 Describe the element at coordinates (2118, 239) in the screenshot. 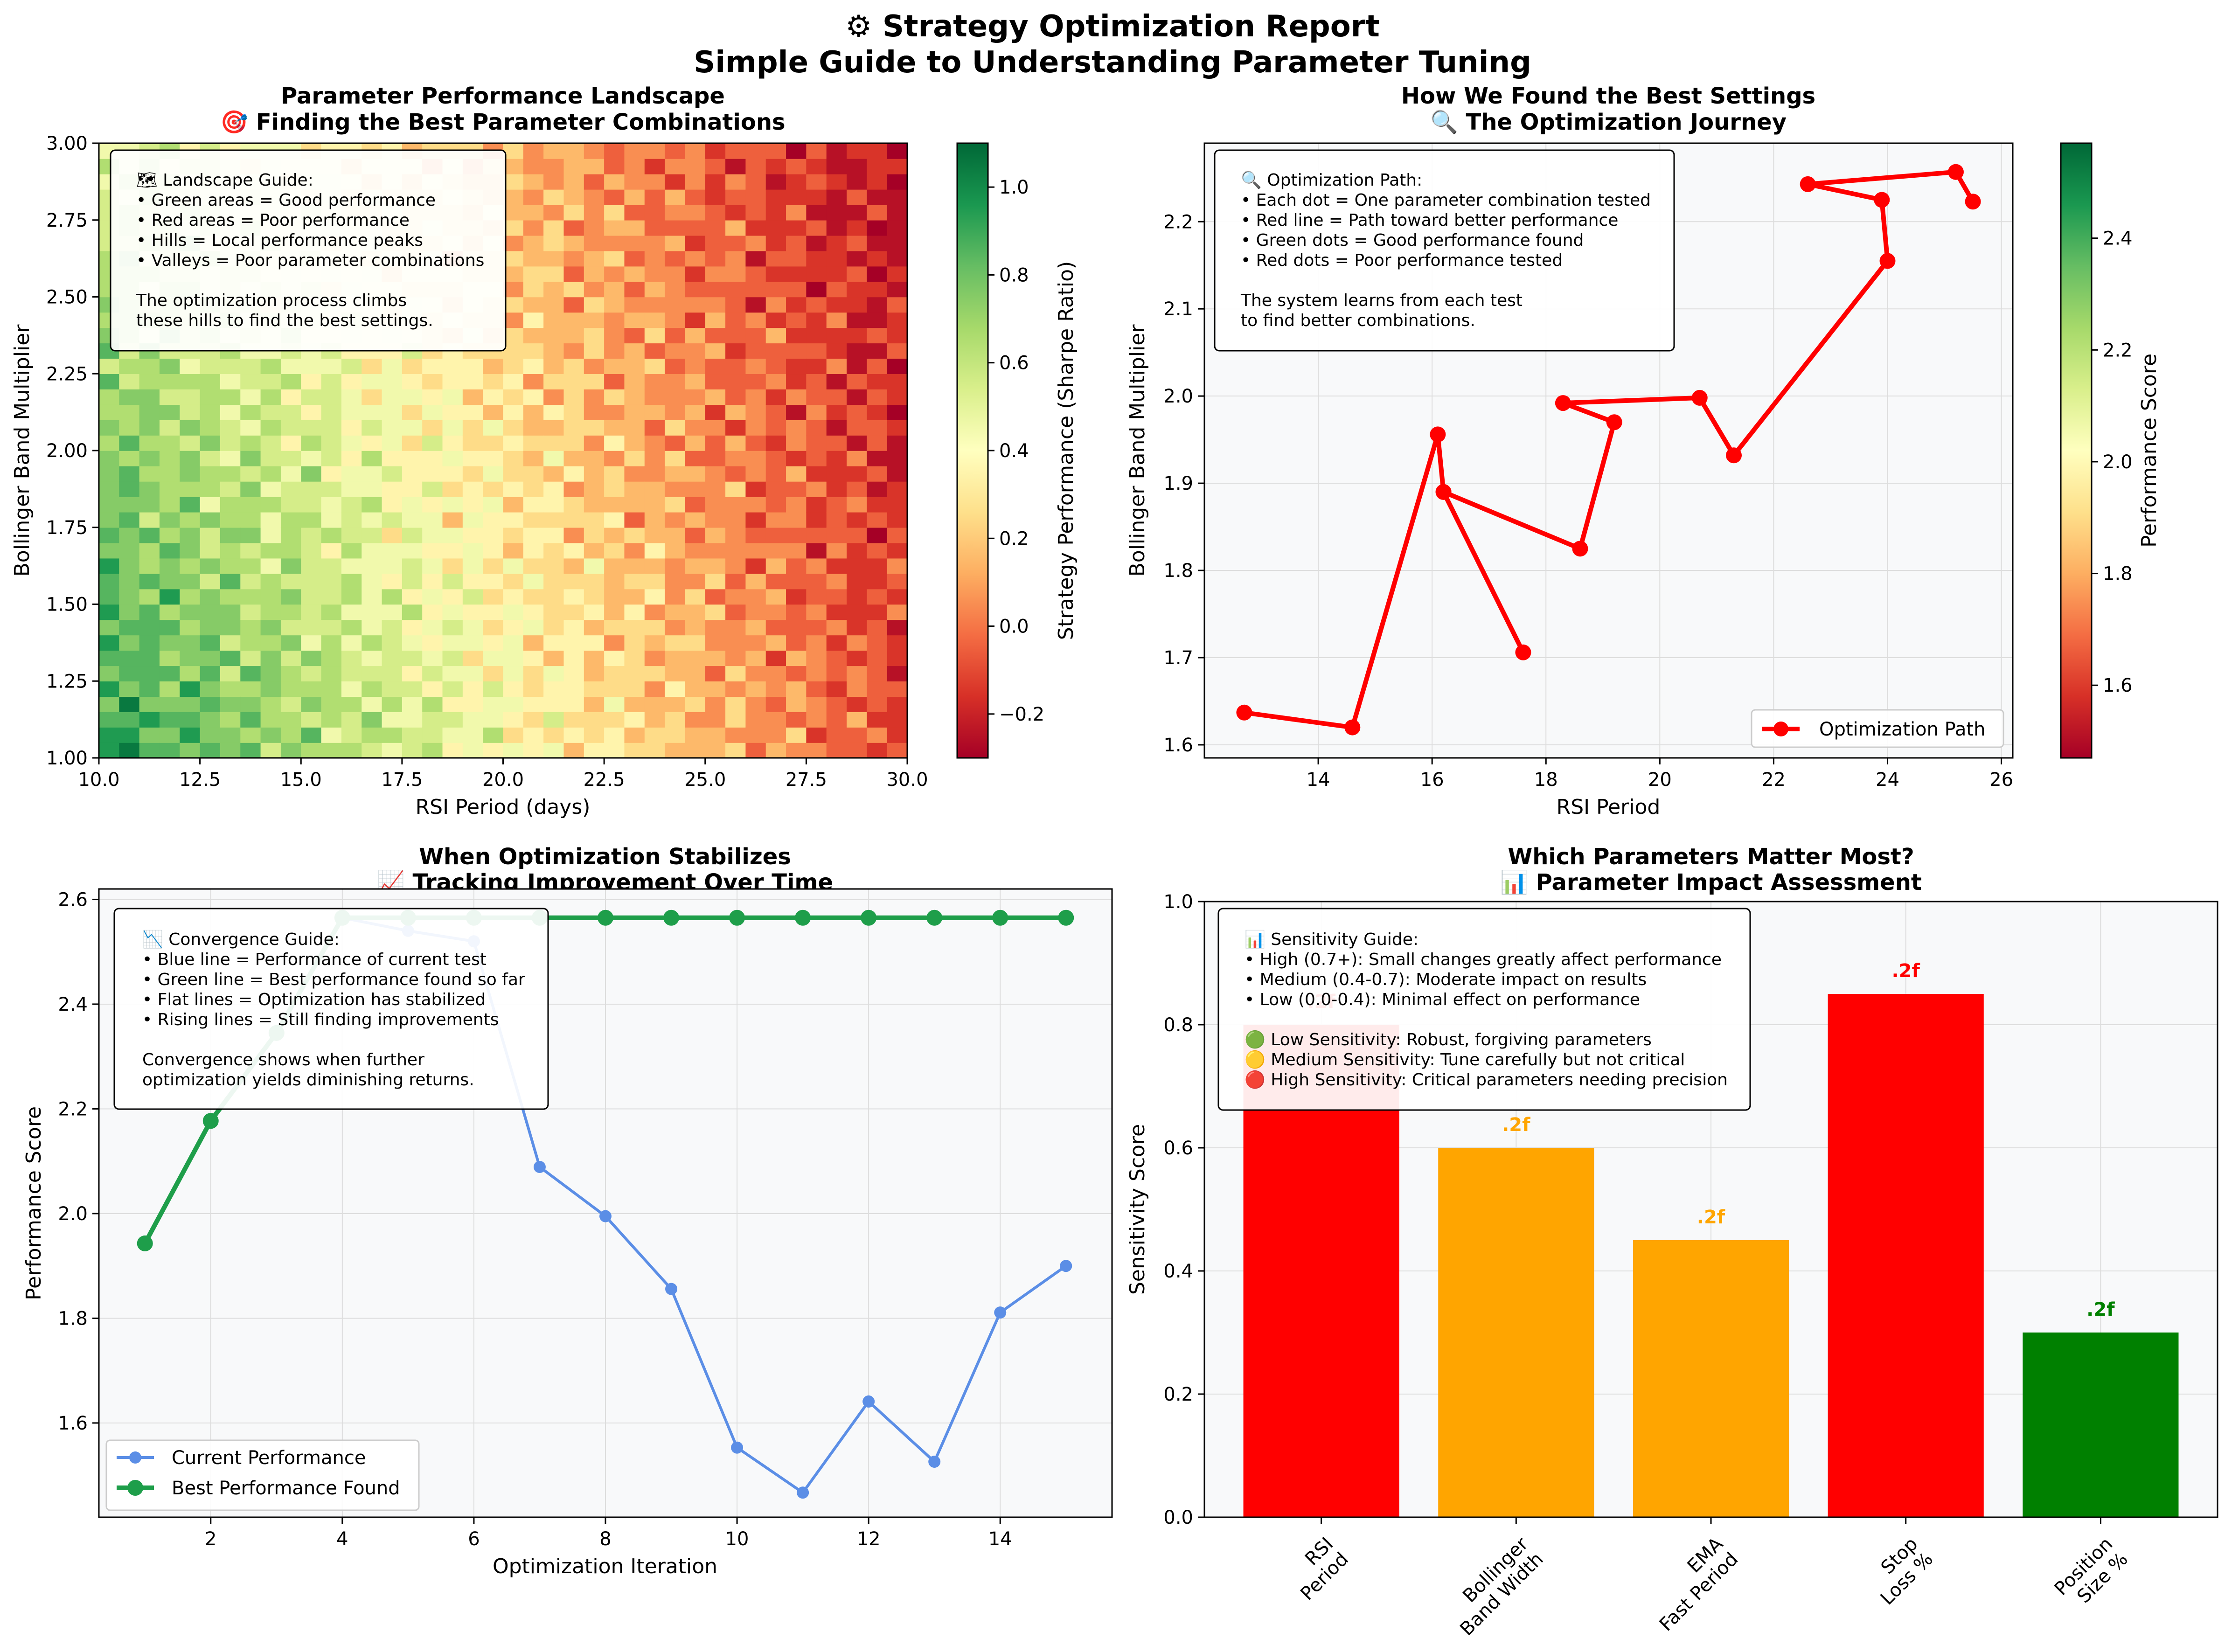

I see `colorbar-tick-label: 2.4` at that location.